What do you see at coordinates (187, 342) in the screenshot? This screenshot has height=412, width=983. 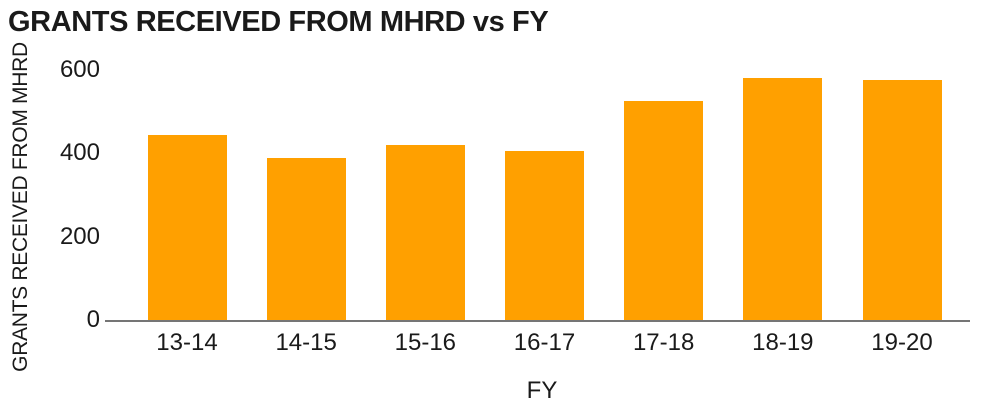 I see `x-tick-label-13-14: 13-14` at bounding box center [187, 342].